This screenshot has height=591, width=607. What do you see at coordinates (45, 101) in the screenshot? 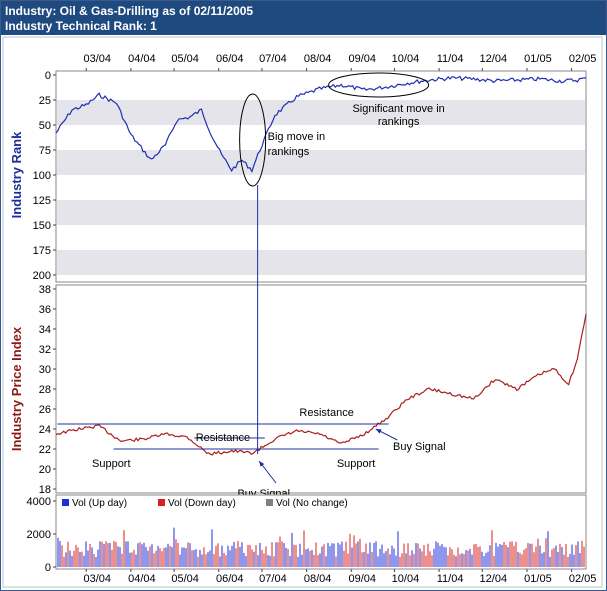
I see `rank-tick-label: 25` at bounding box center [45, 101].